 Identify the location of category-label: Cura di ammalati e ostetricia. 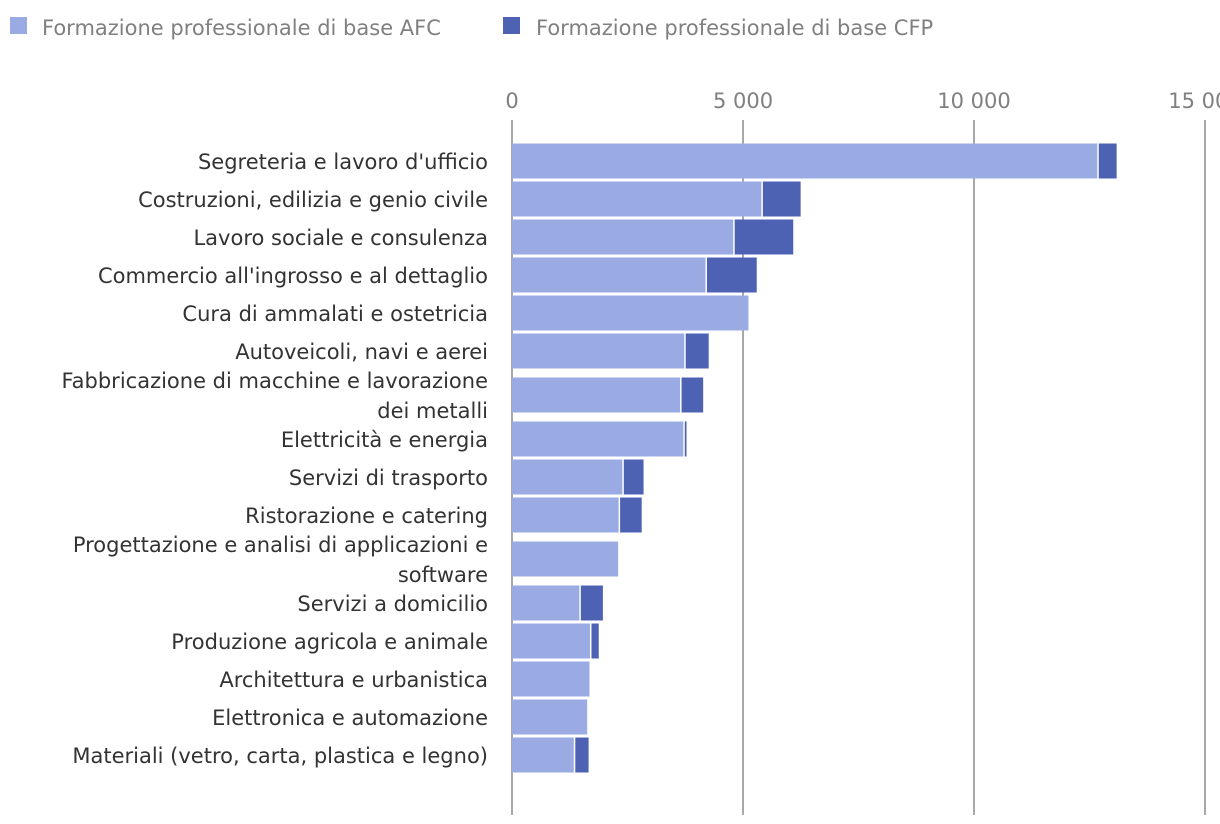
(335, 314).